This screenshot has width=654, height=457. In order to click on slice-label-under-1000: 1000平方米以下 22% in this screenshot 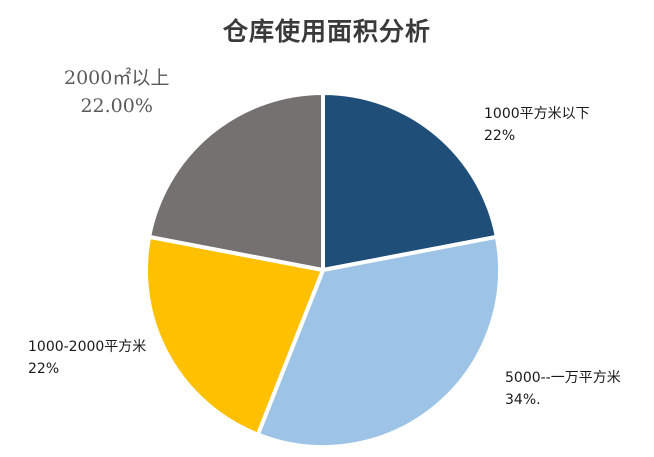, I will do `click(537, 125)`.